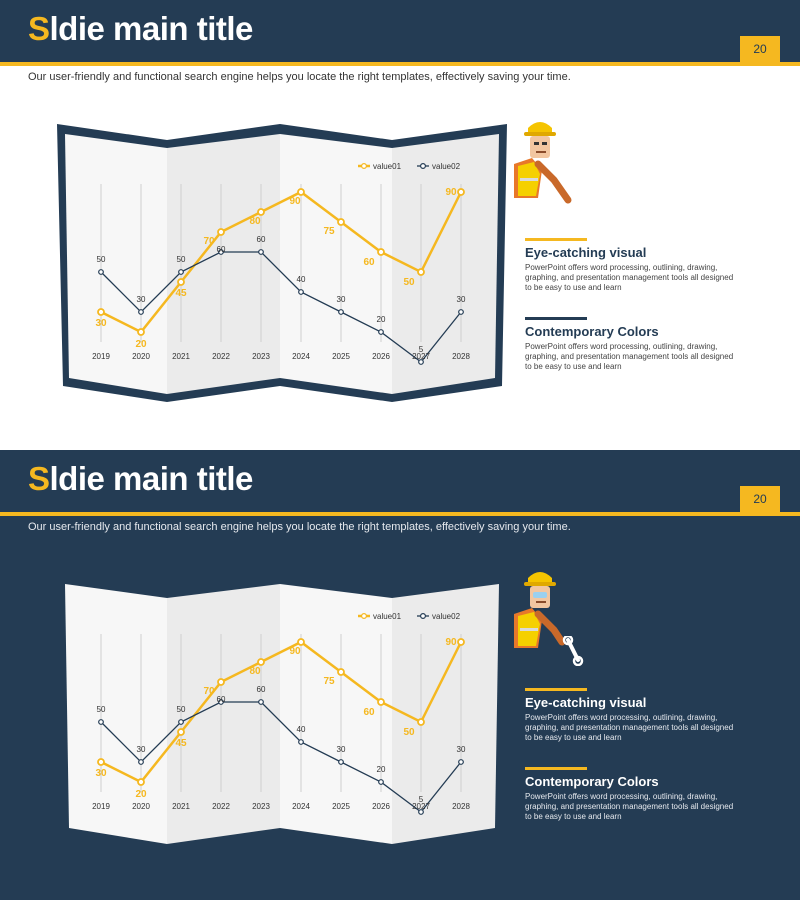 Image resolution: width=800 pixels, height=900 pixels. Describe the element at coordinates (151, 28) in the screenshot. I see `title-rest: ldie main title` at that location.